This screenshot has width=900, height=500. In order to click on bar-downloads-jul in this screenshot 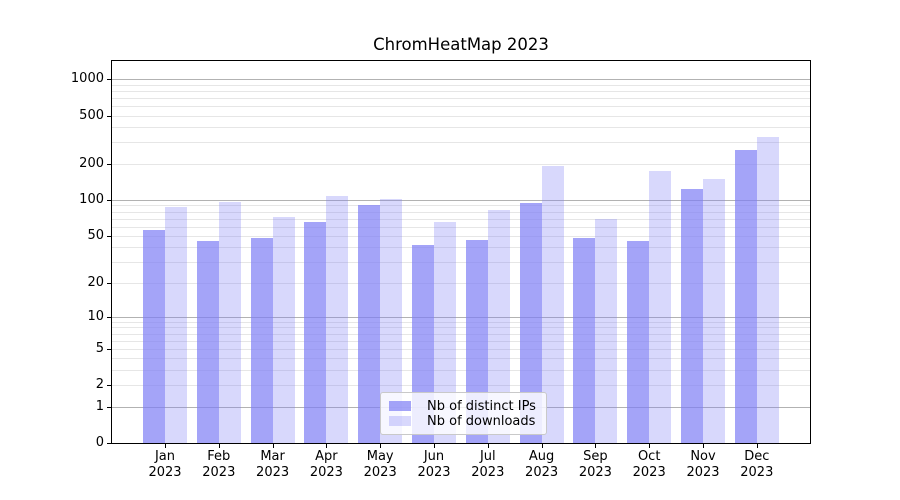, I will do `click(498, 326)`.